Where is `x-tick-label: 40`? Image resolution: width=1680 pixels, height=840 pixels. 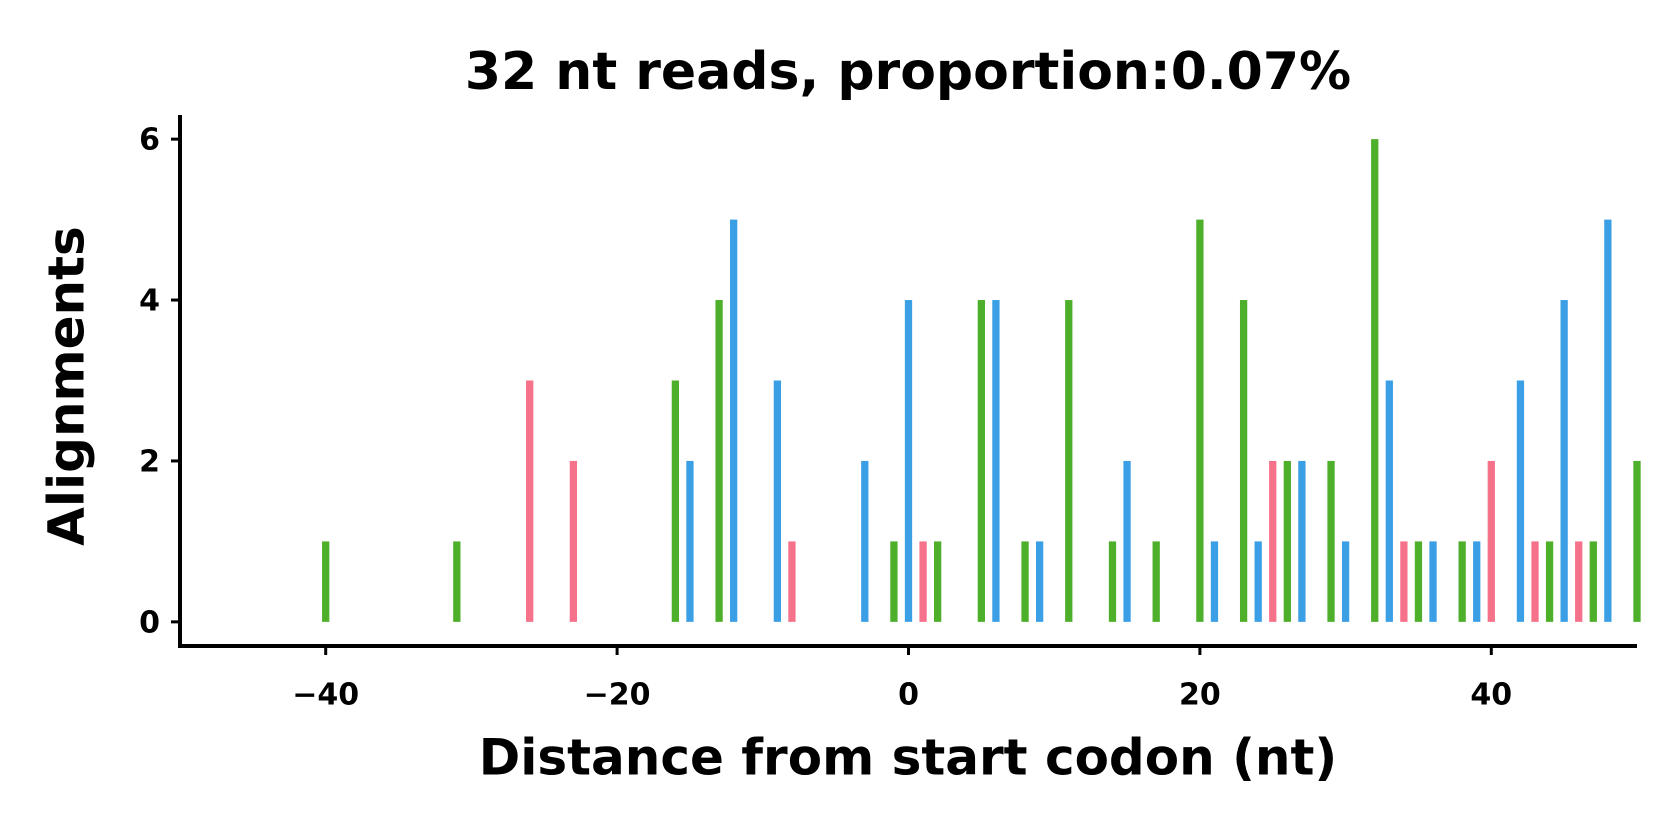
x-tick-label: 40 is located at coordinates (1491, 695).